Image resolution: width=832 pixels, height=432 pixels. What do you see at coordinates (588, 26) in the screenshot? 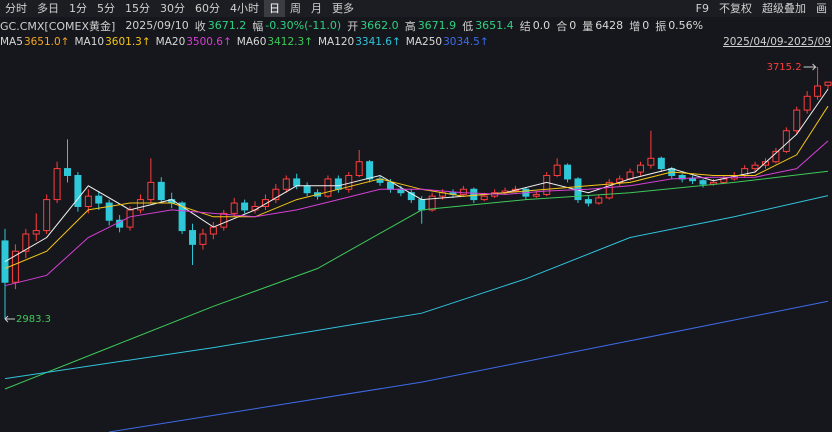
I see `field-label: 量` at bounding box center [588, 26].